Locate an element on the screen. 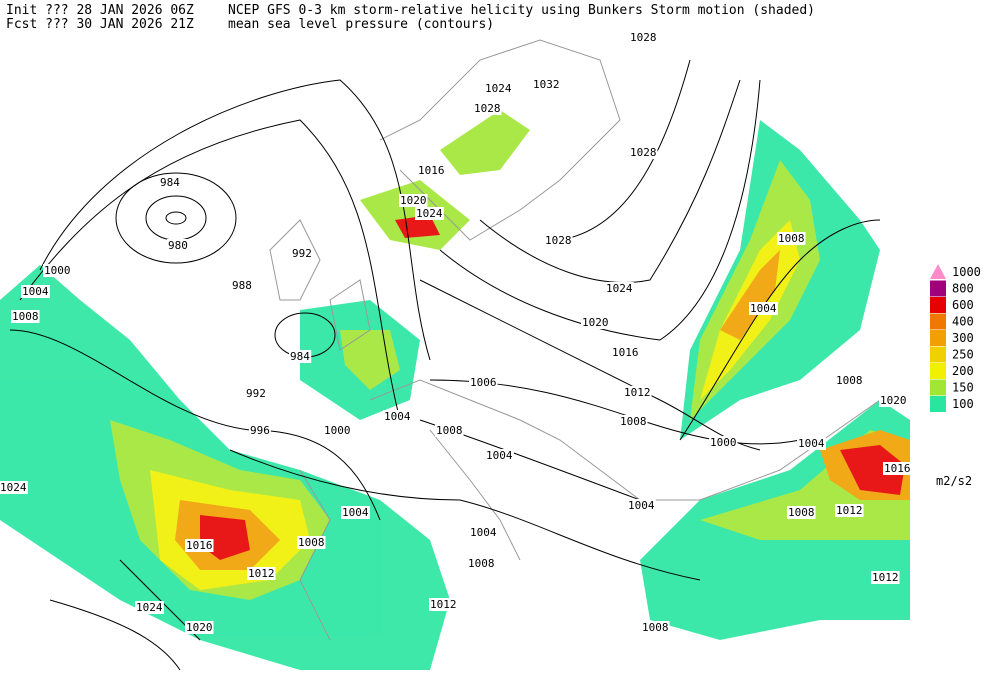  legend-label: 150 is located at coordinates (963, 388).